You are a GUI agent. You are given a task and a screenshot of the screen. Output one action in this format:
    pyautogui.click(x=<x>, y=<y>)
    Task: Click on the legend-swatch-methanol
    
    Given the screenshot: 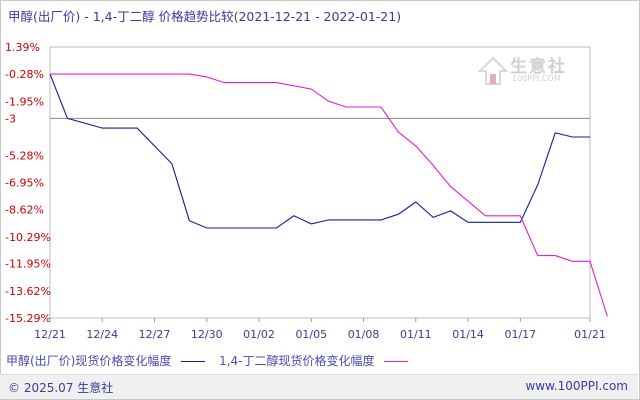 What is the action you would take?
    pyautogui.click(x=193, y=361)
    